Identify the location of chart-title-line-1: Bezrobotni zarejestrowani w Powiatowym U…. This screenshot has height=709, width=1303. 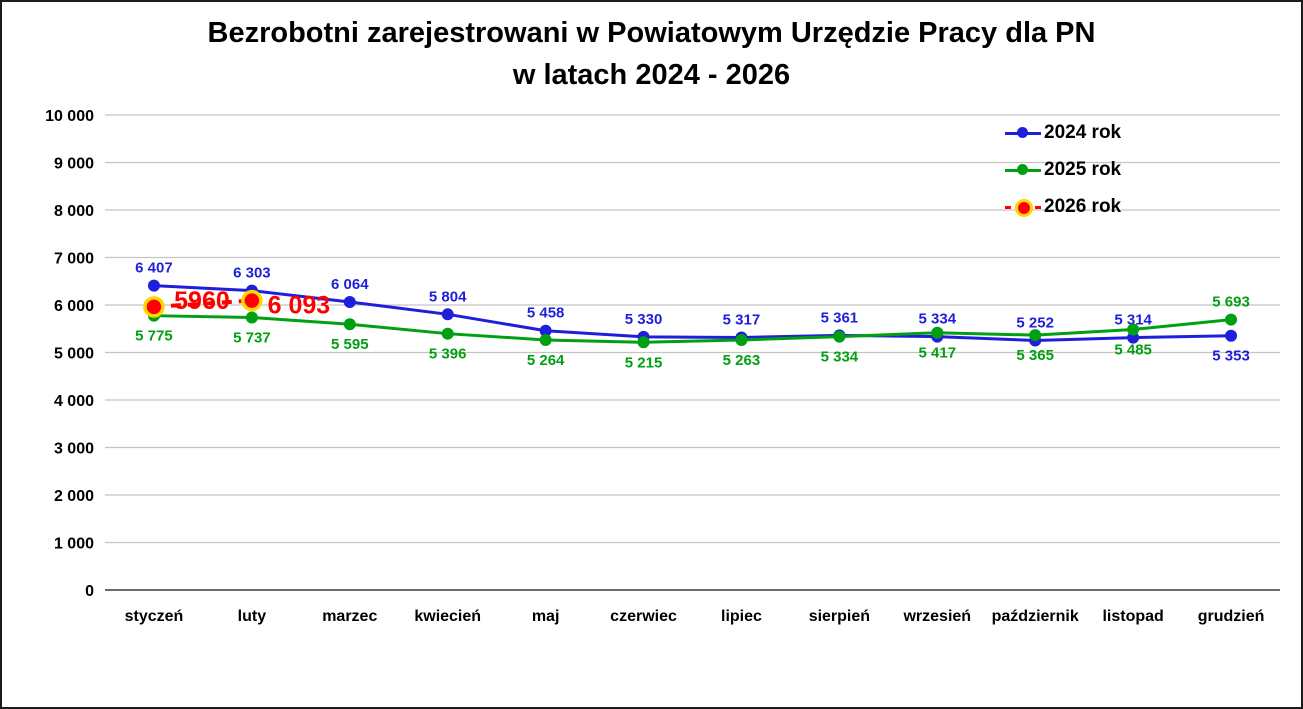
(651, 33).